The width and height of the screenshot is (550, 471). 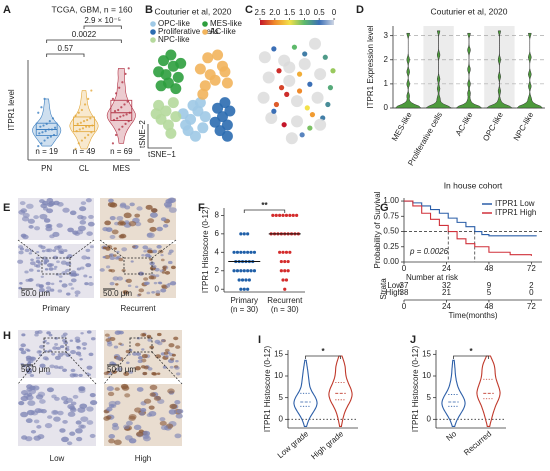 I want to click on zoom-box, so click(x=141, y=345).